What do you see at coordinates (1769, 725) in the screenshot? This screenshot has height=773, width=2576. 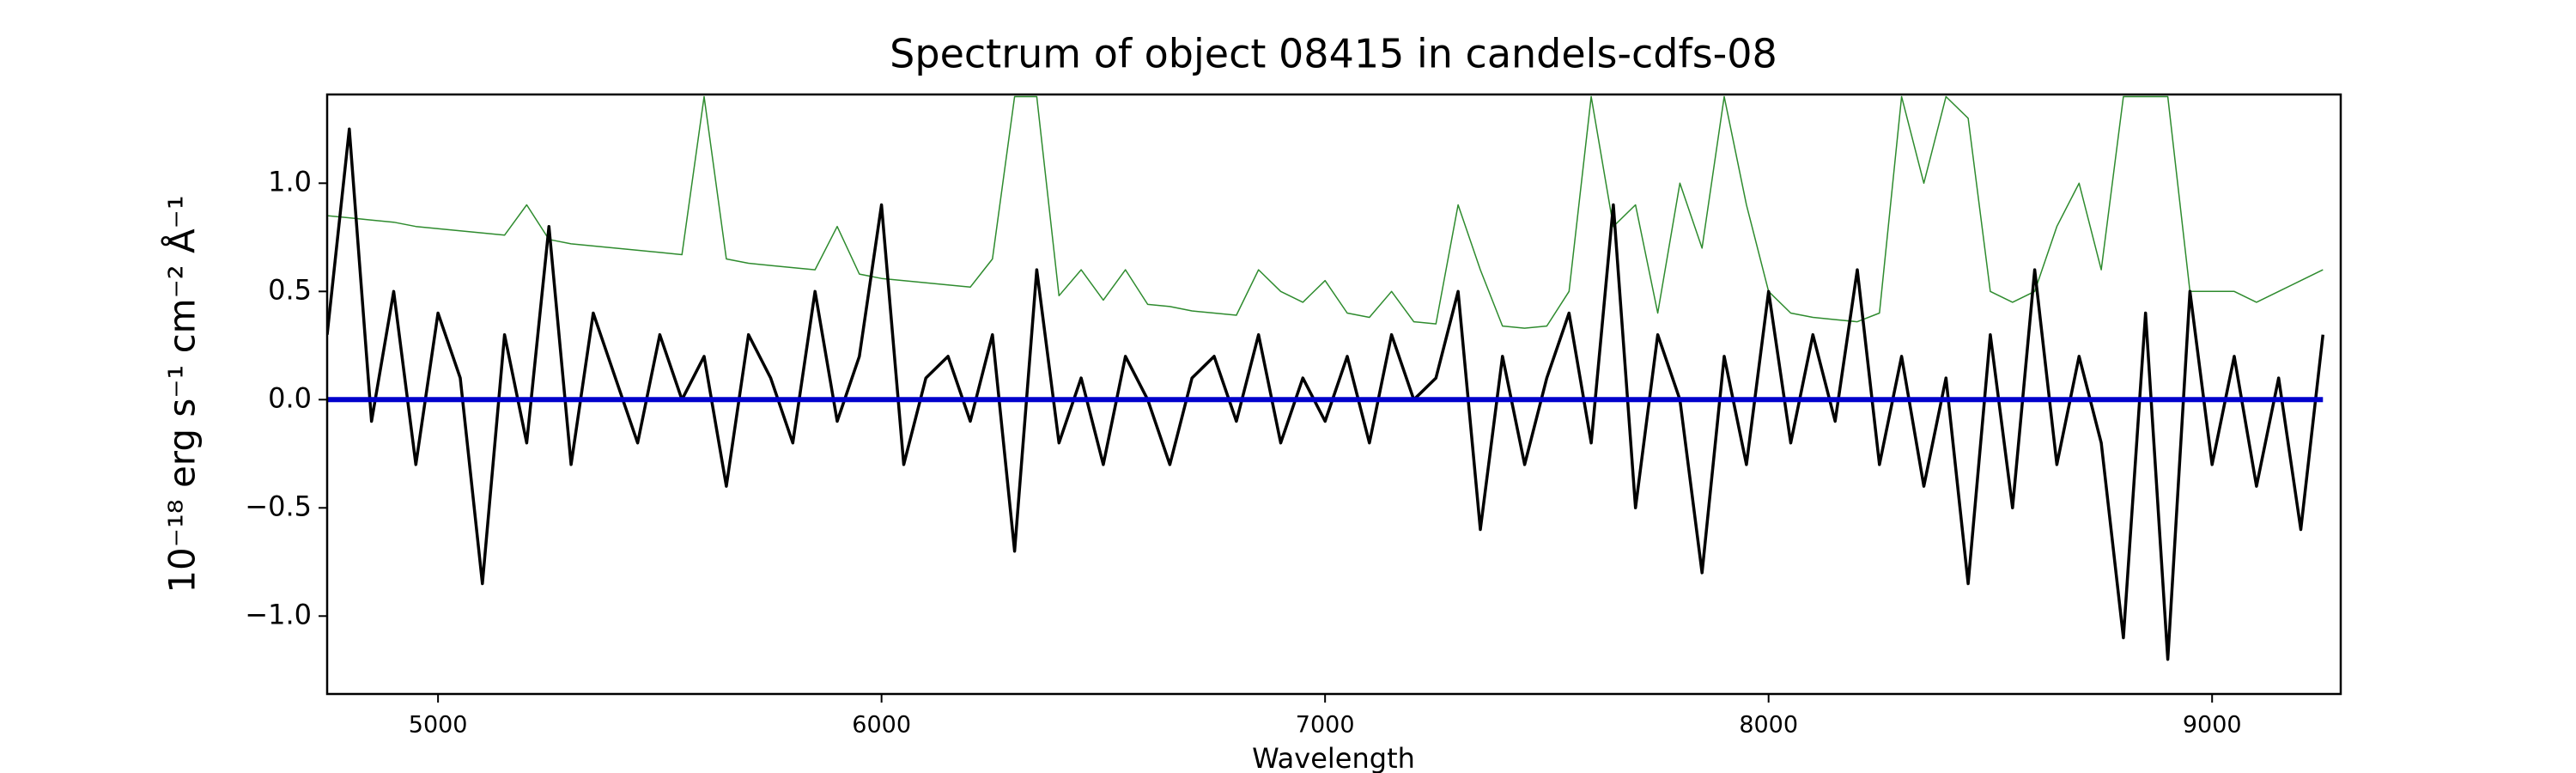 I see `x-tick-label: 8000` at bounding box center [1769, 725].